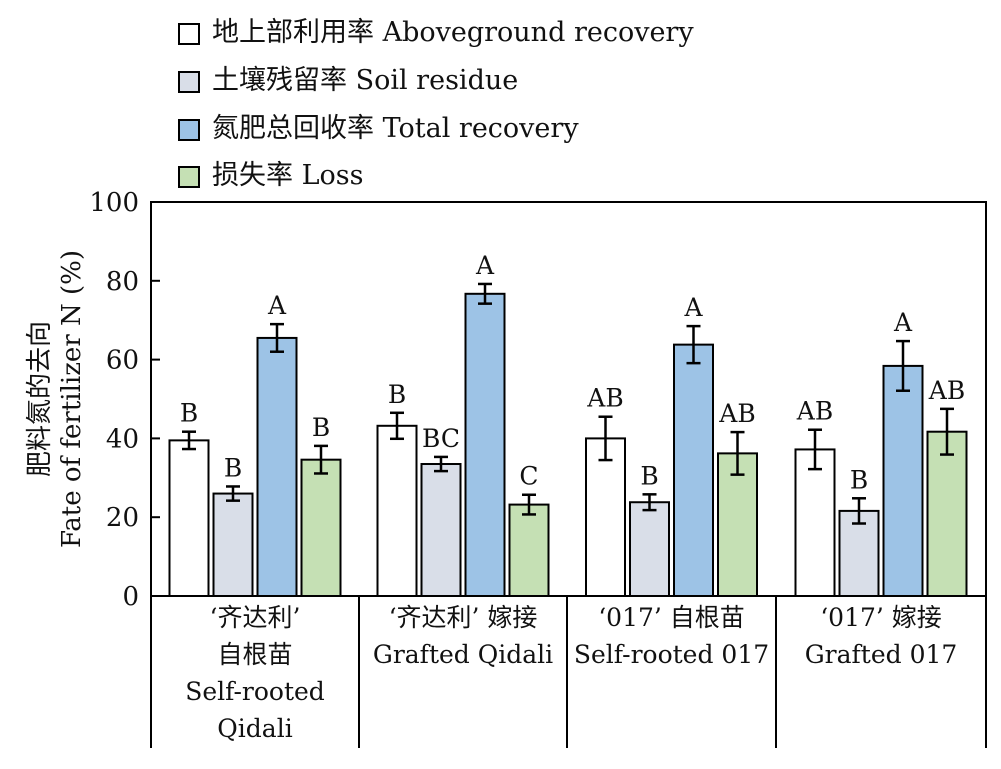 This screenshot has width=1001, height=769. I want to click on category-label: ‘017’ 嫁接, so click(881, 617).